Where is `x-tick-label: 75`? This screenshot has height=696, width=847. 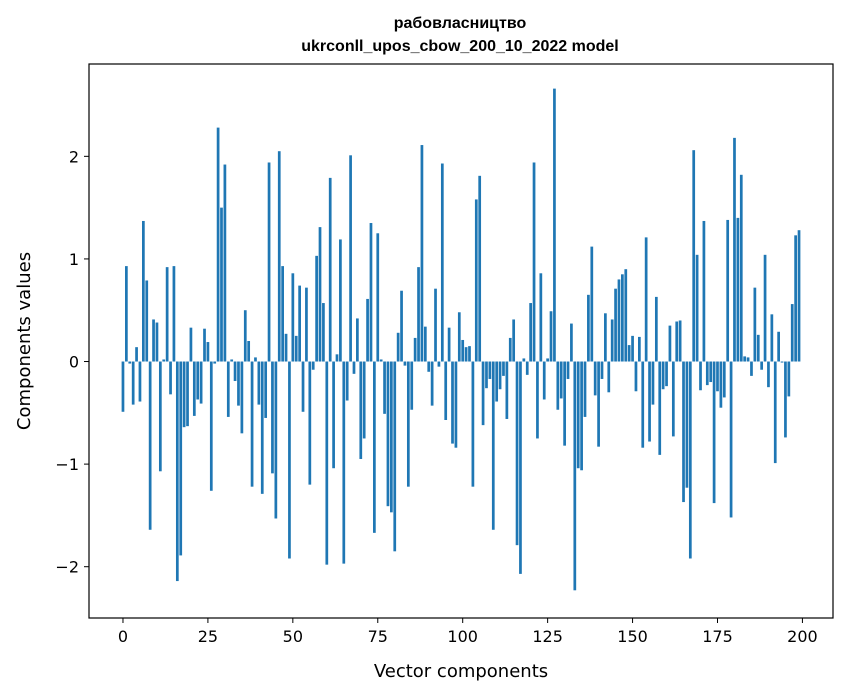 x-tick-label: 75 is located at coordinates (378, 636).